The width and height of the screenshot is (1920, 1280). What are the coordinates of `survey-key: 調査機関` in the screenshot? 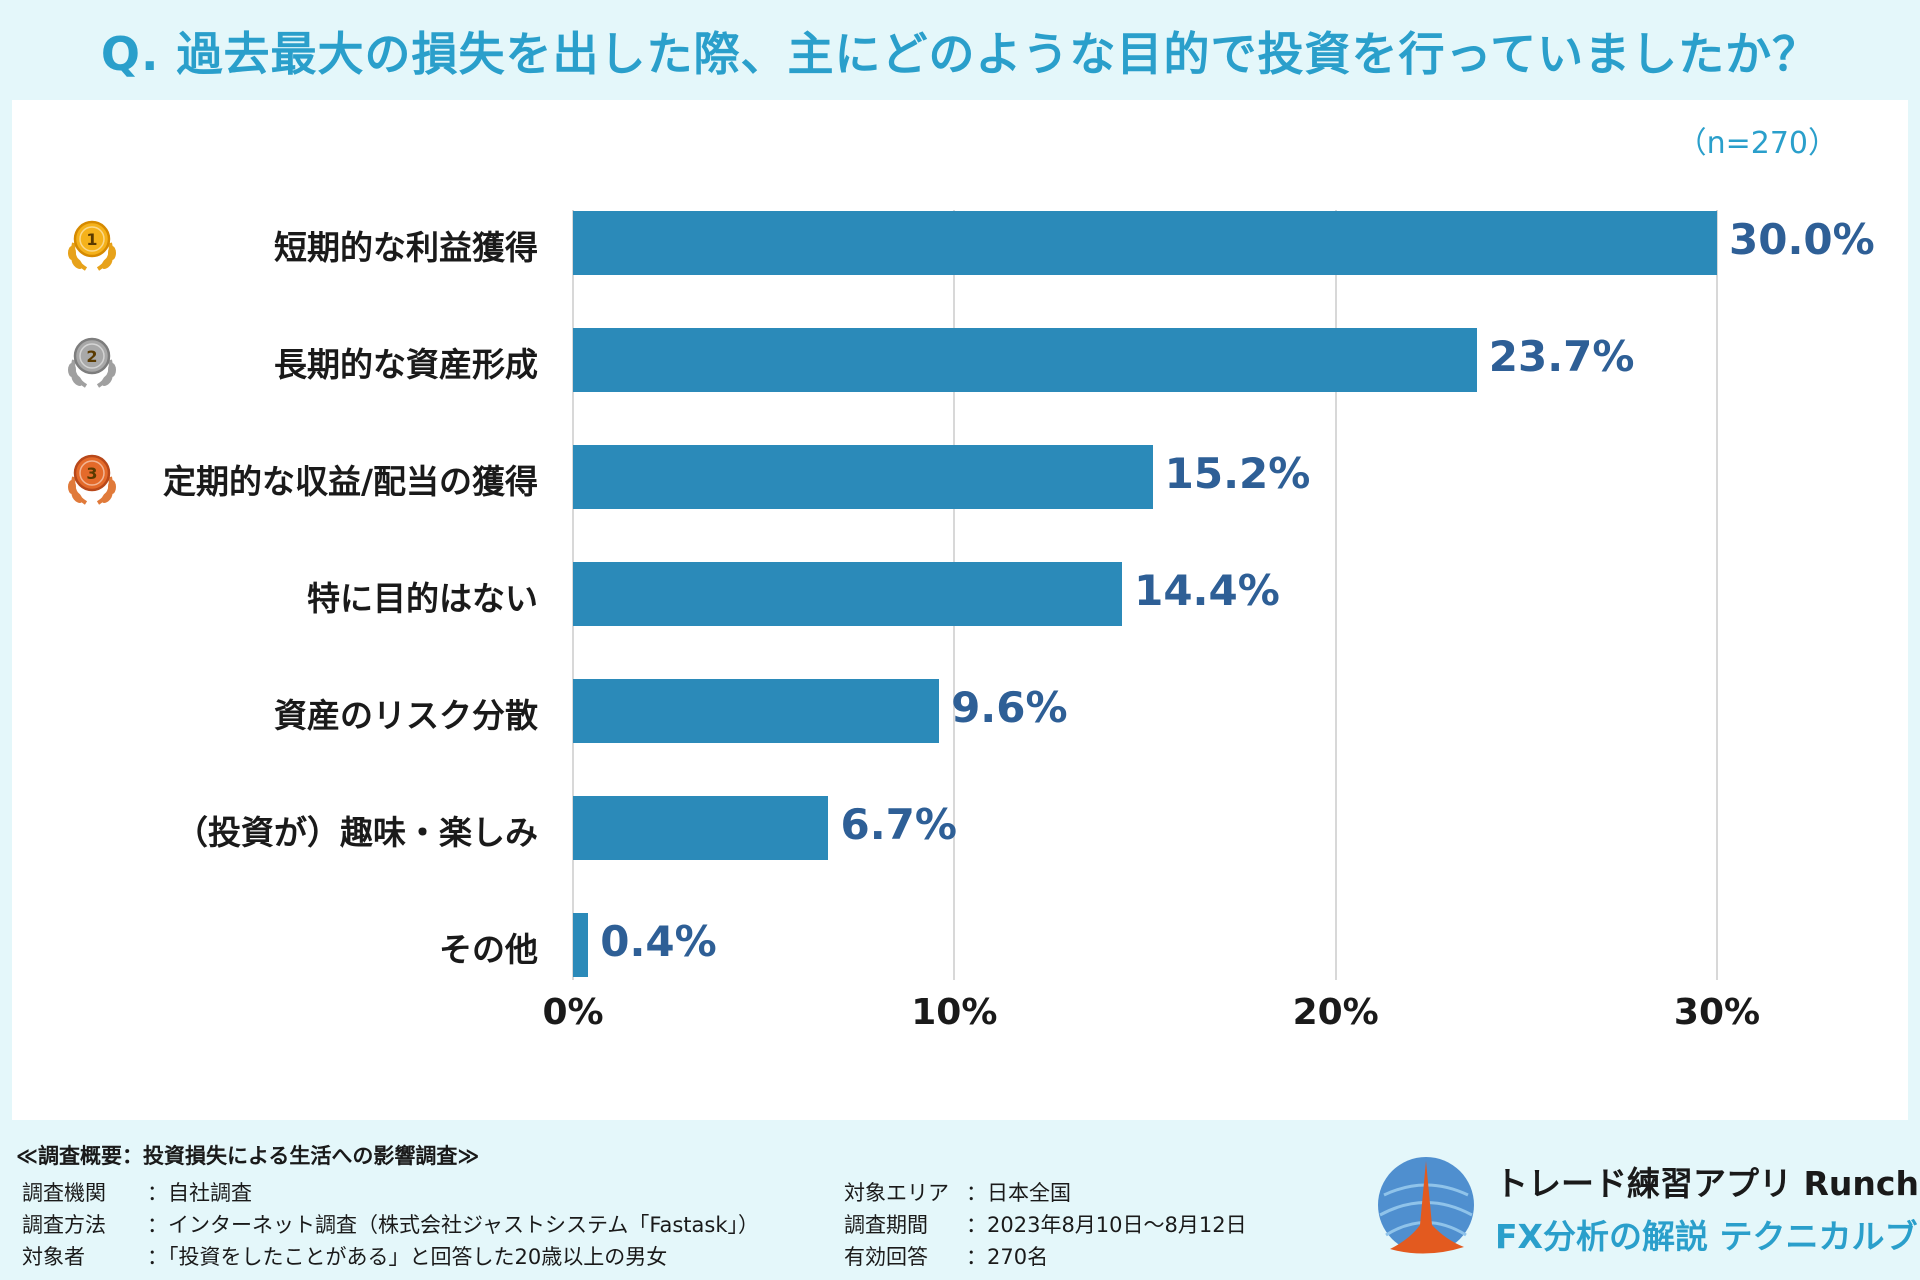 It's located at (64, 1193).